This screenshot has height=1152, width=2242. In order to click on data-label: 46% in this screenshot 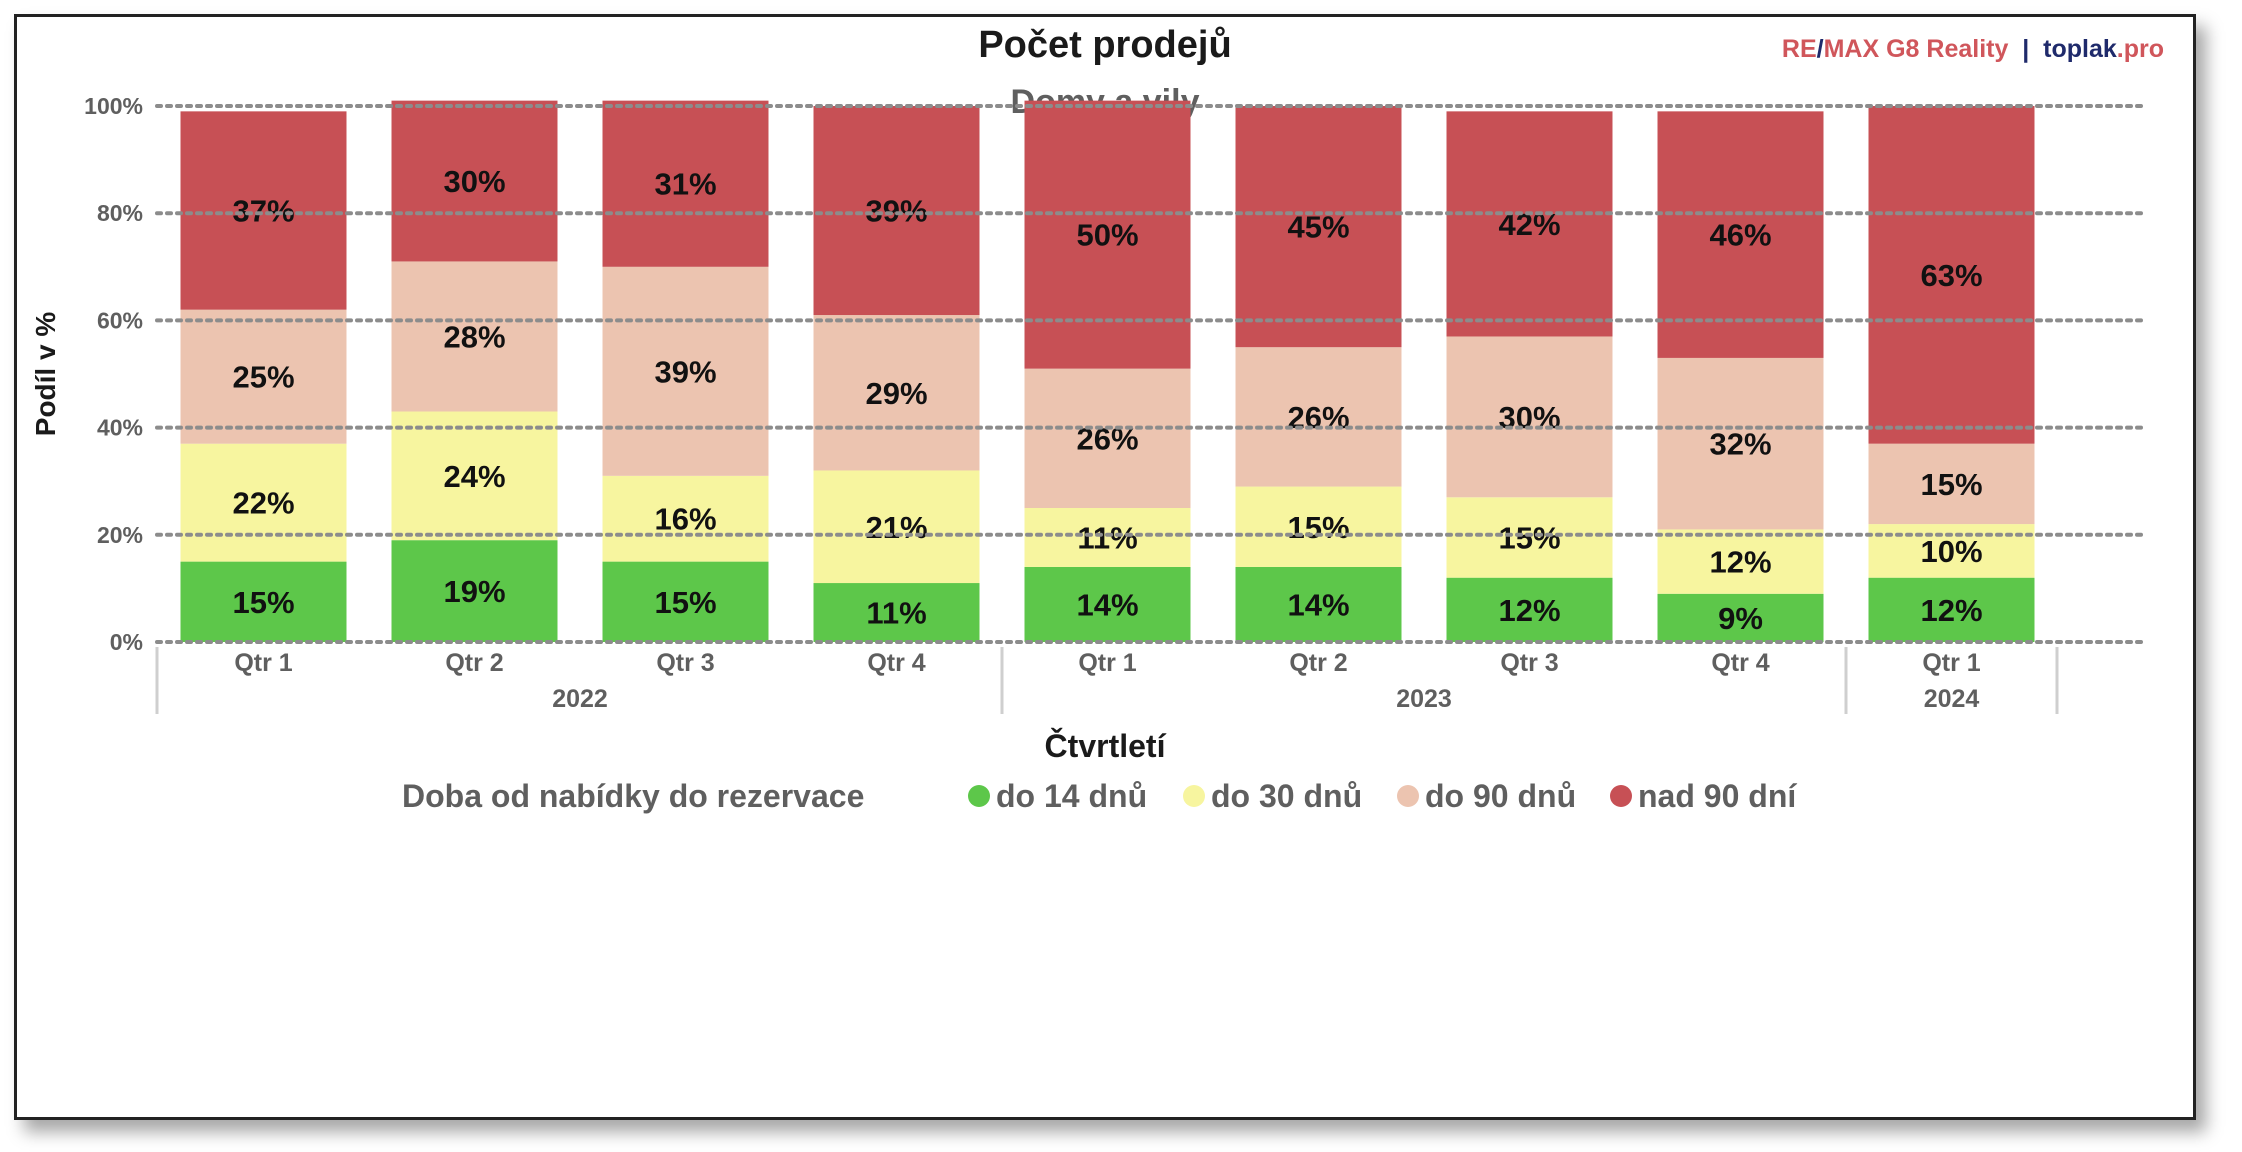, I will do `click(1740, 235)`.